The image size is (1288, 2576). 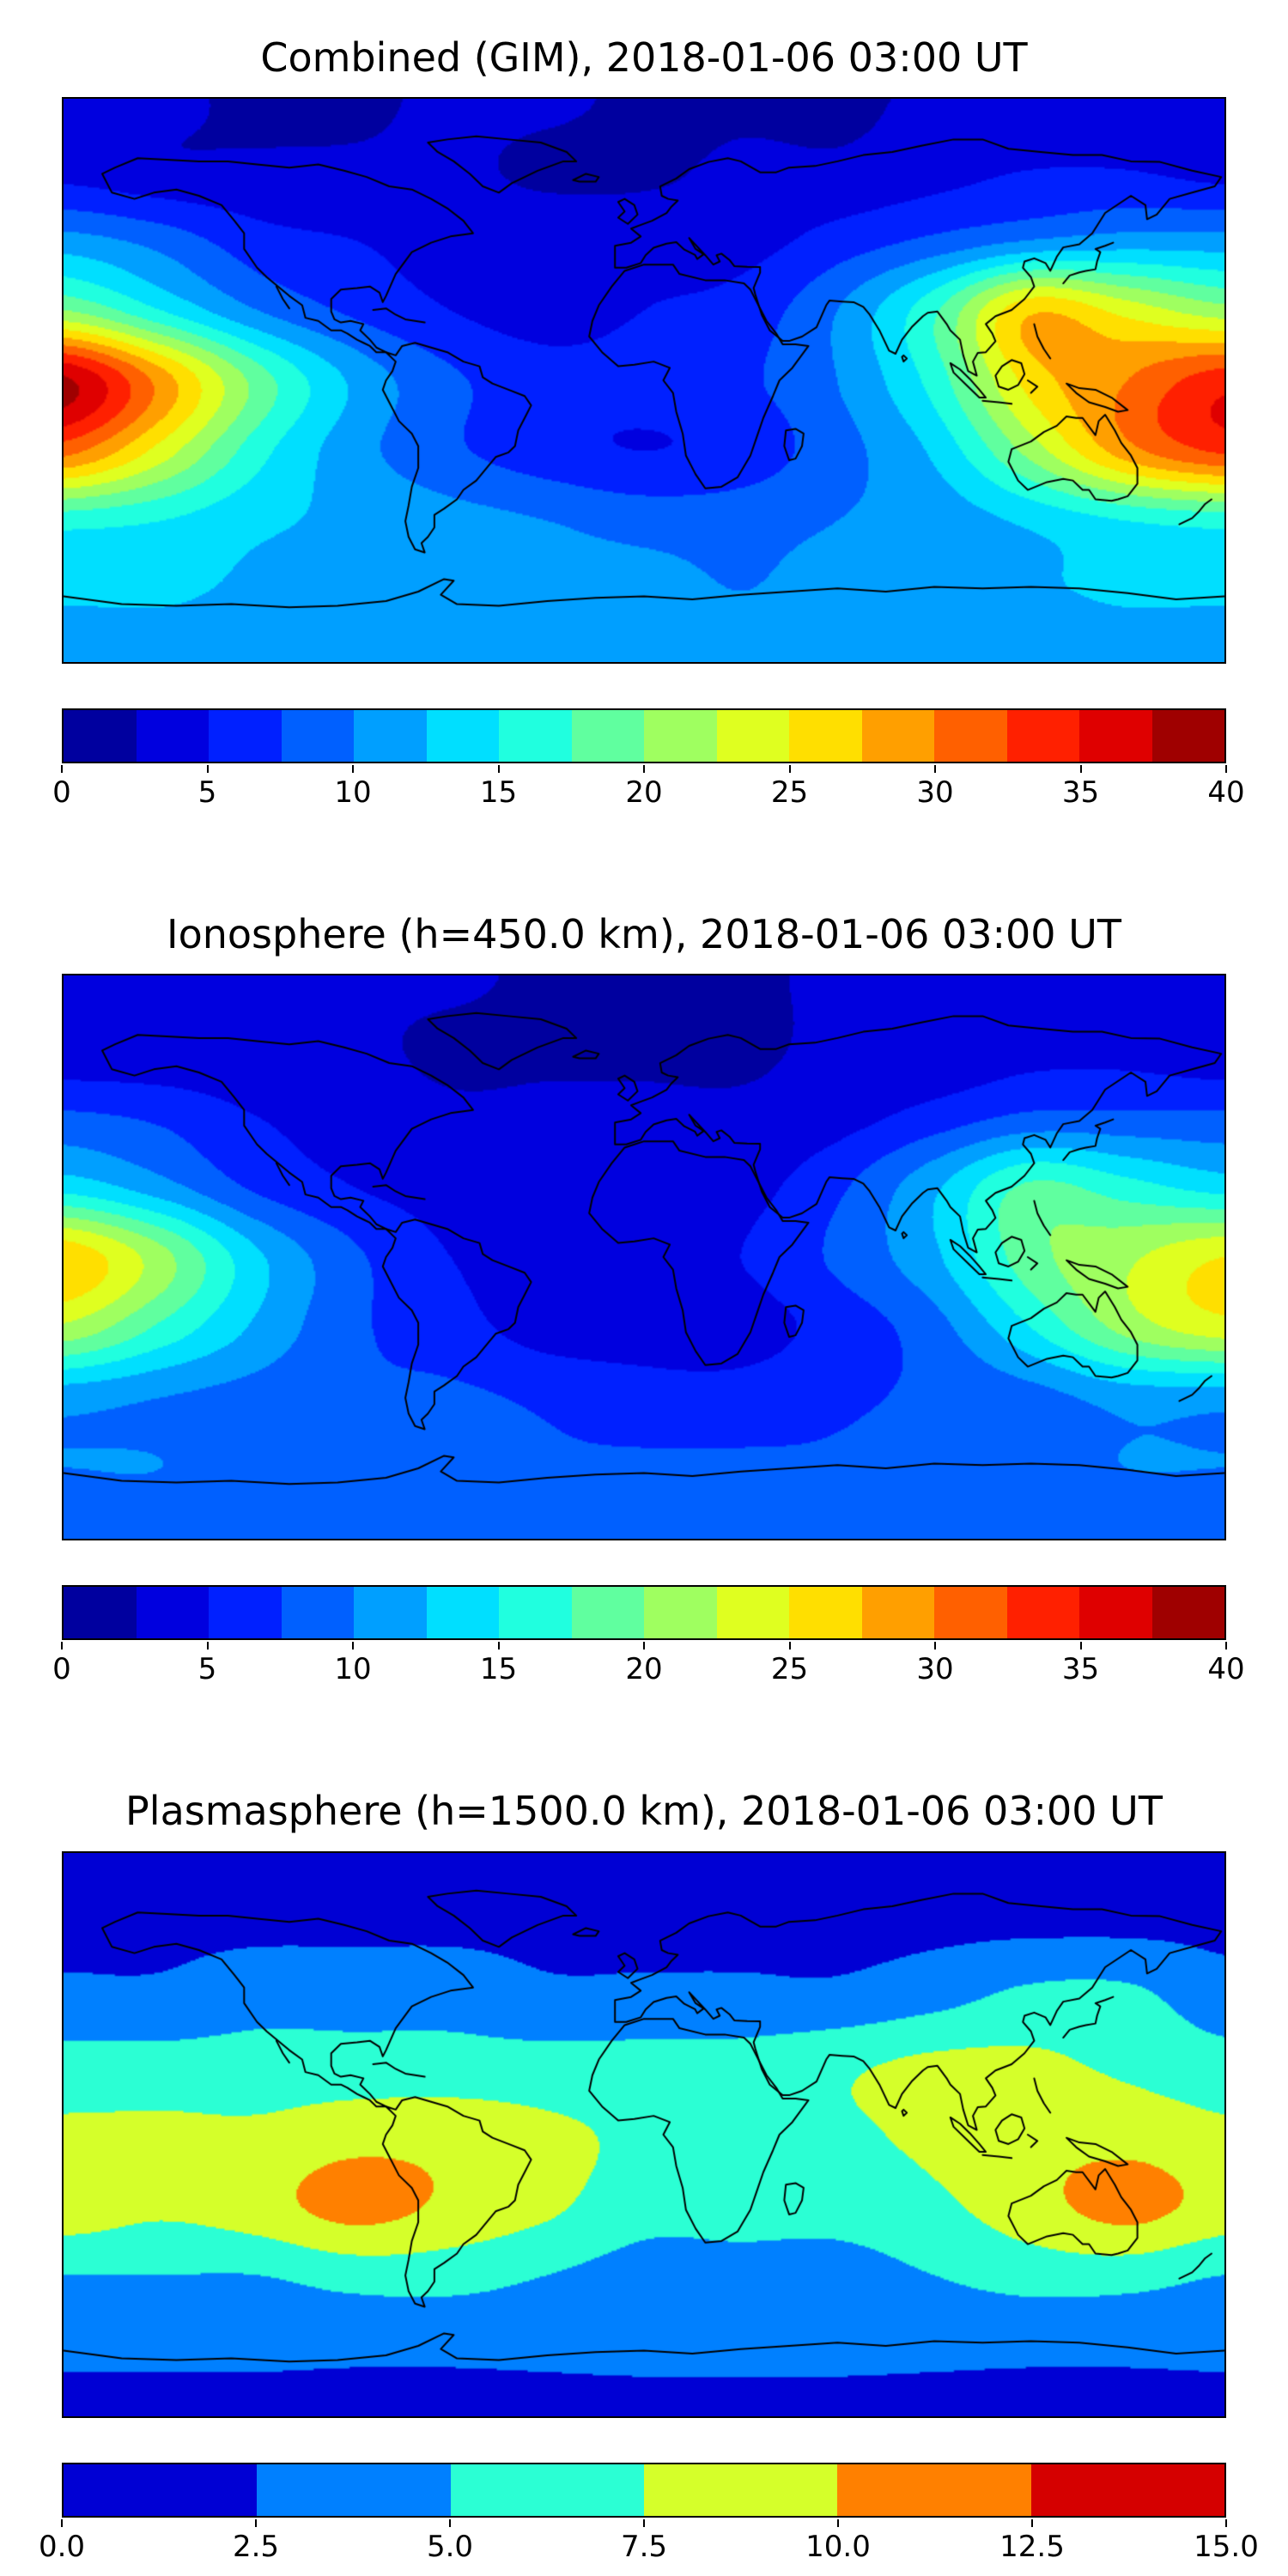 I want to click on colorbar-combined, so click(x=644, y=736).